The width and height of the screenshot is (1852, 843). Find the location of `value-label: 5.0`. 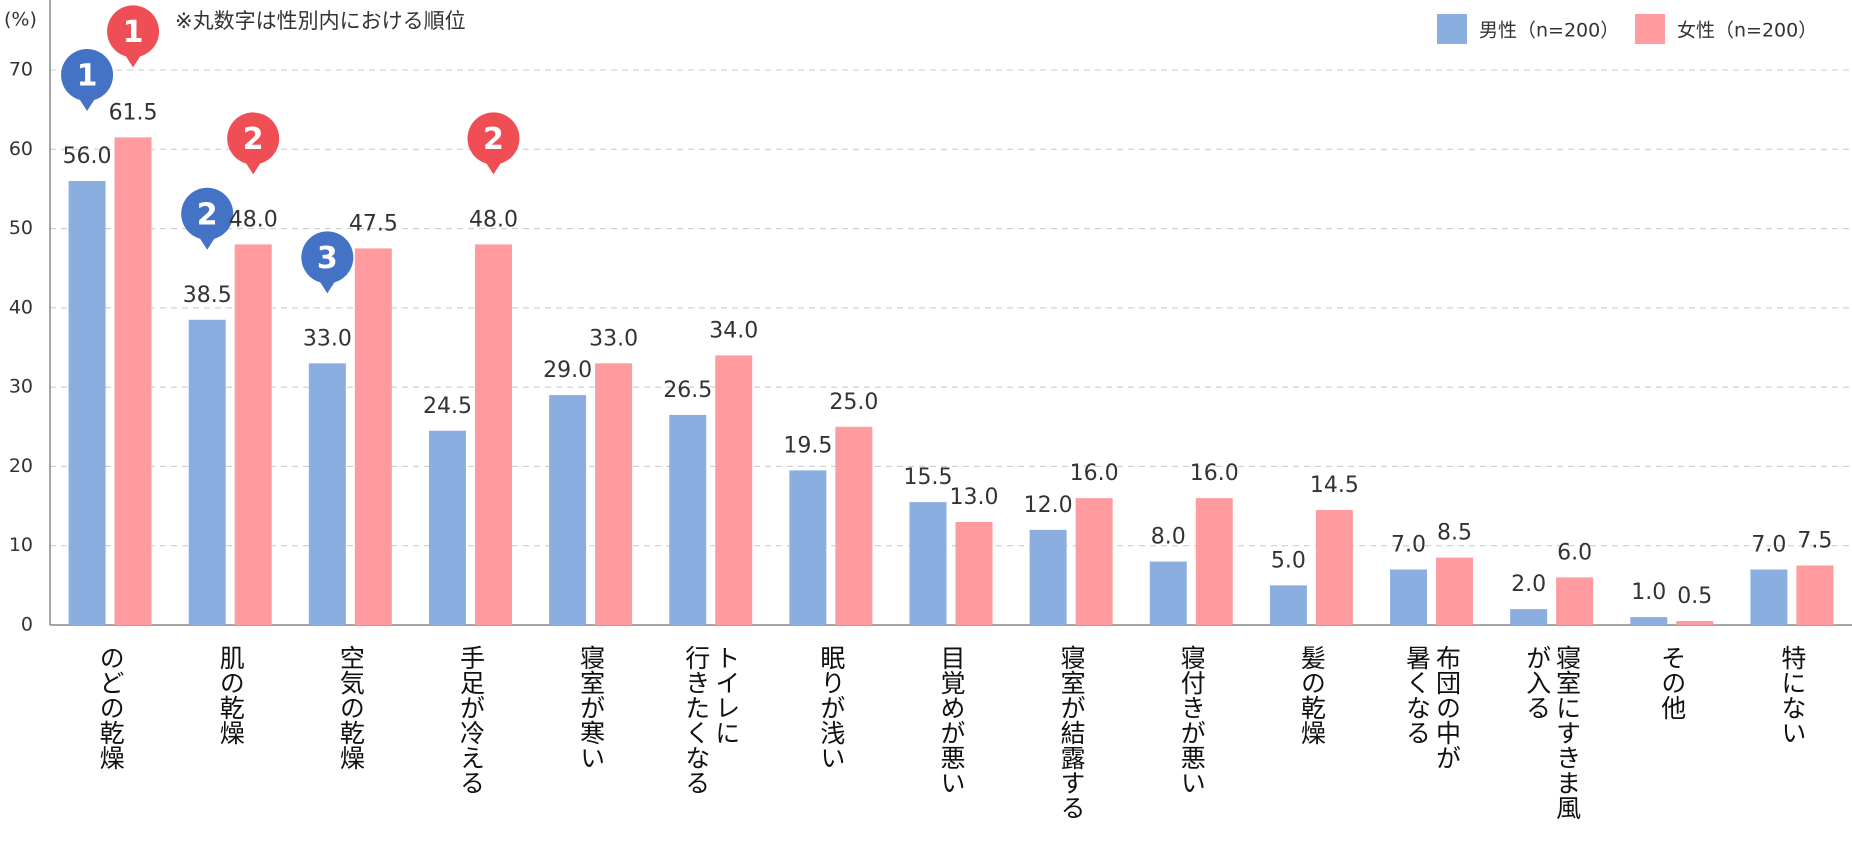

value-label: 5.0 is located at coordinates (1288, 560).